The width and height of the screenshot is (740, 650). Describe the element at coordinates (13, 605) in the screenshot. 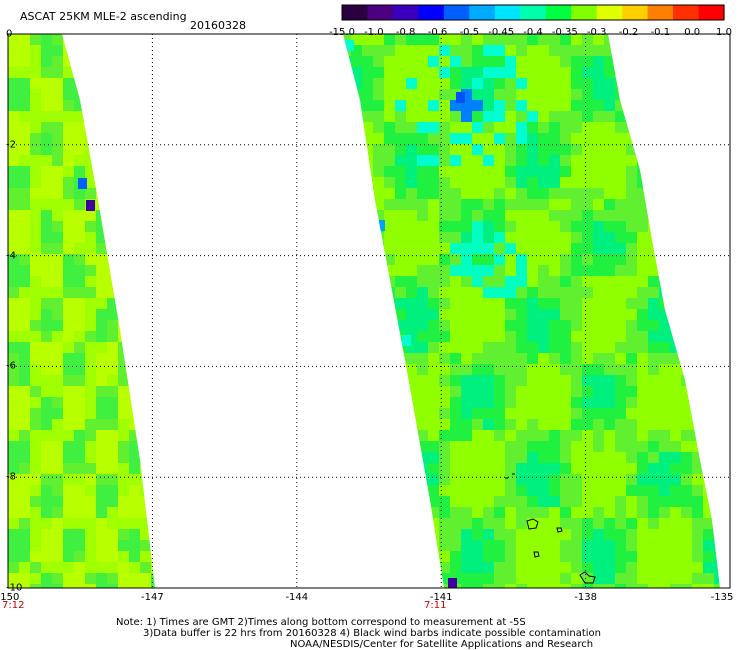

I see `time-label-left: 7:12` at that location.